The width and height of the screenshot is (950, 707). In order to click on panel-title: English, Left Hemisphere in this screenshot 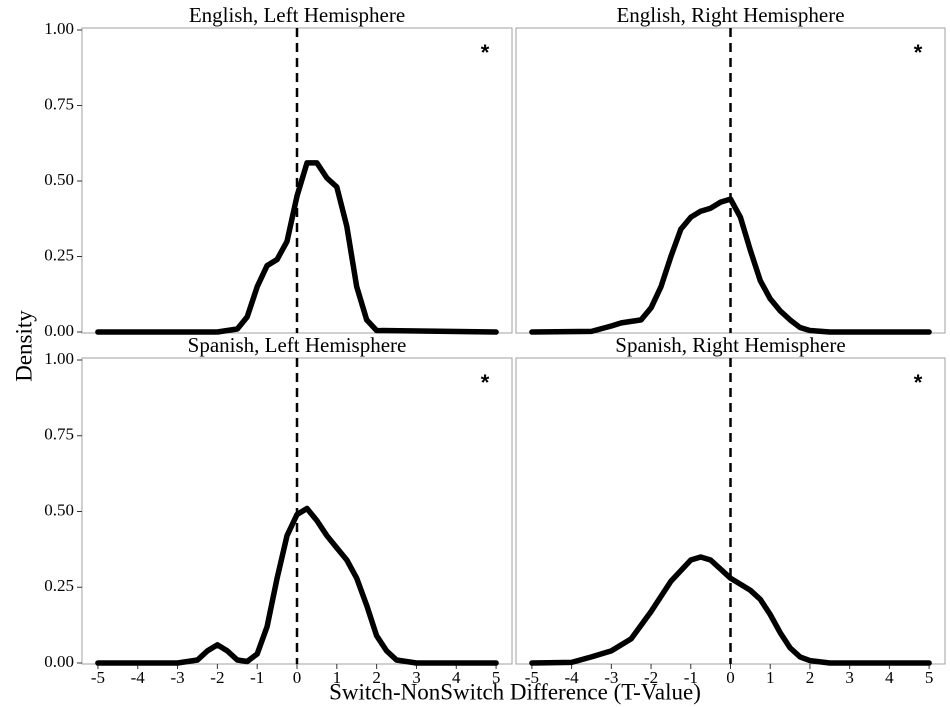, I will do `click(297, 15)`.